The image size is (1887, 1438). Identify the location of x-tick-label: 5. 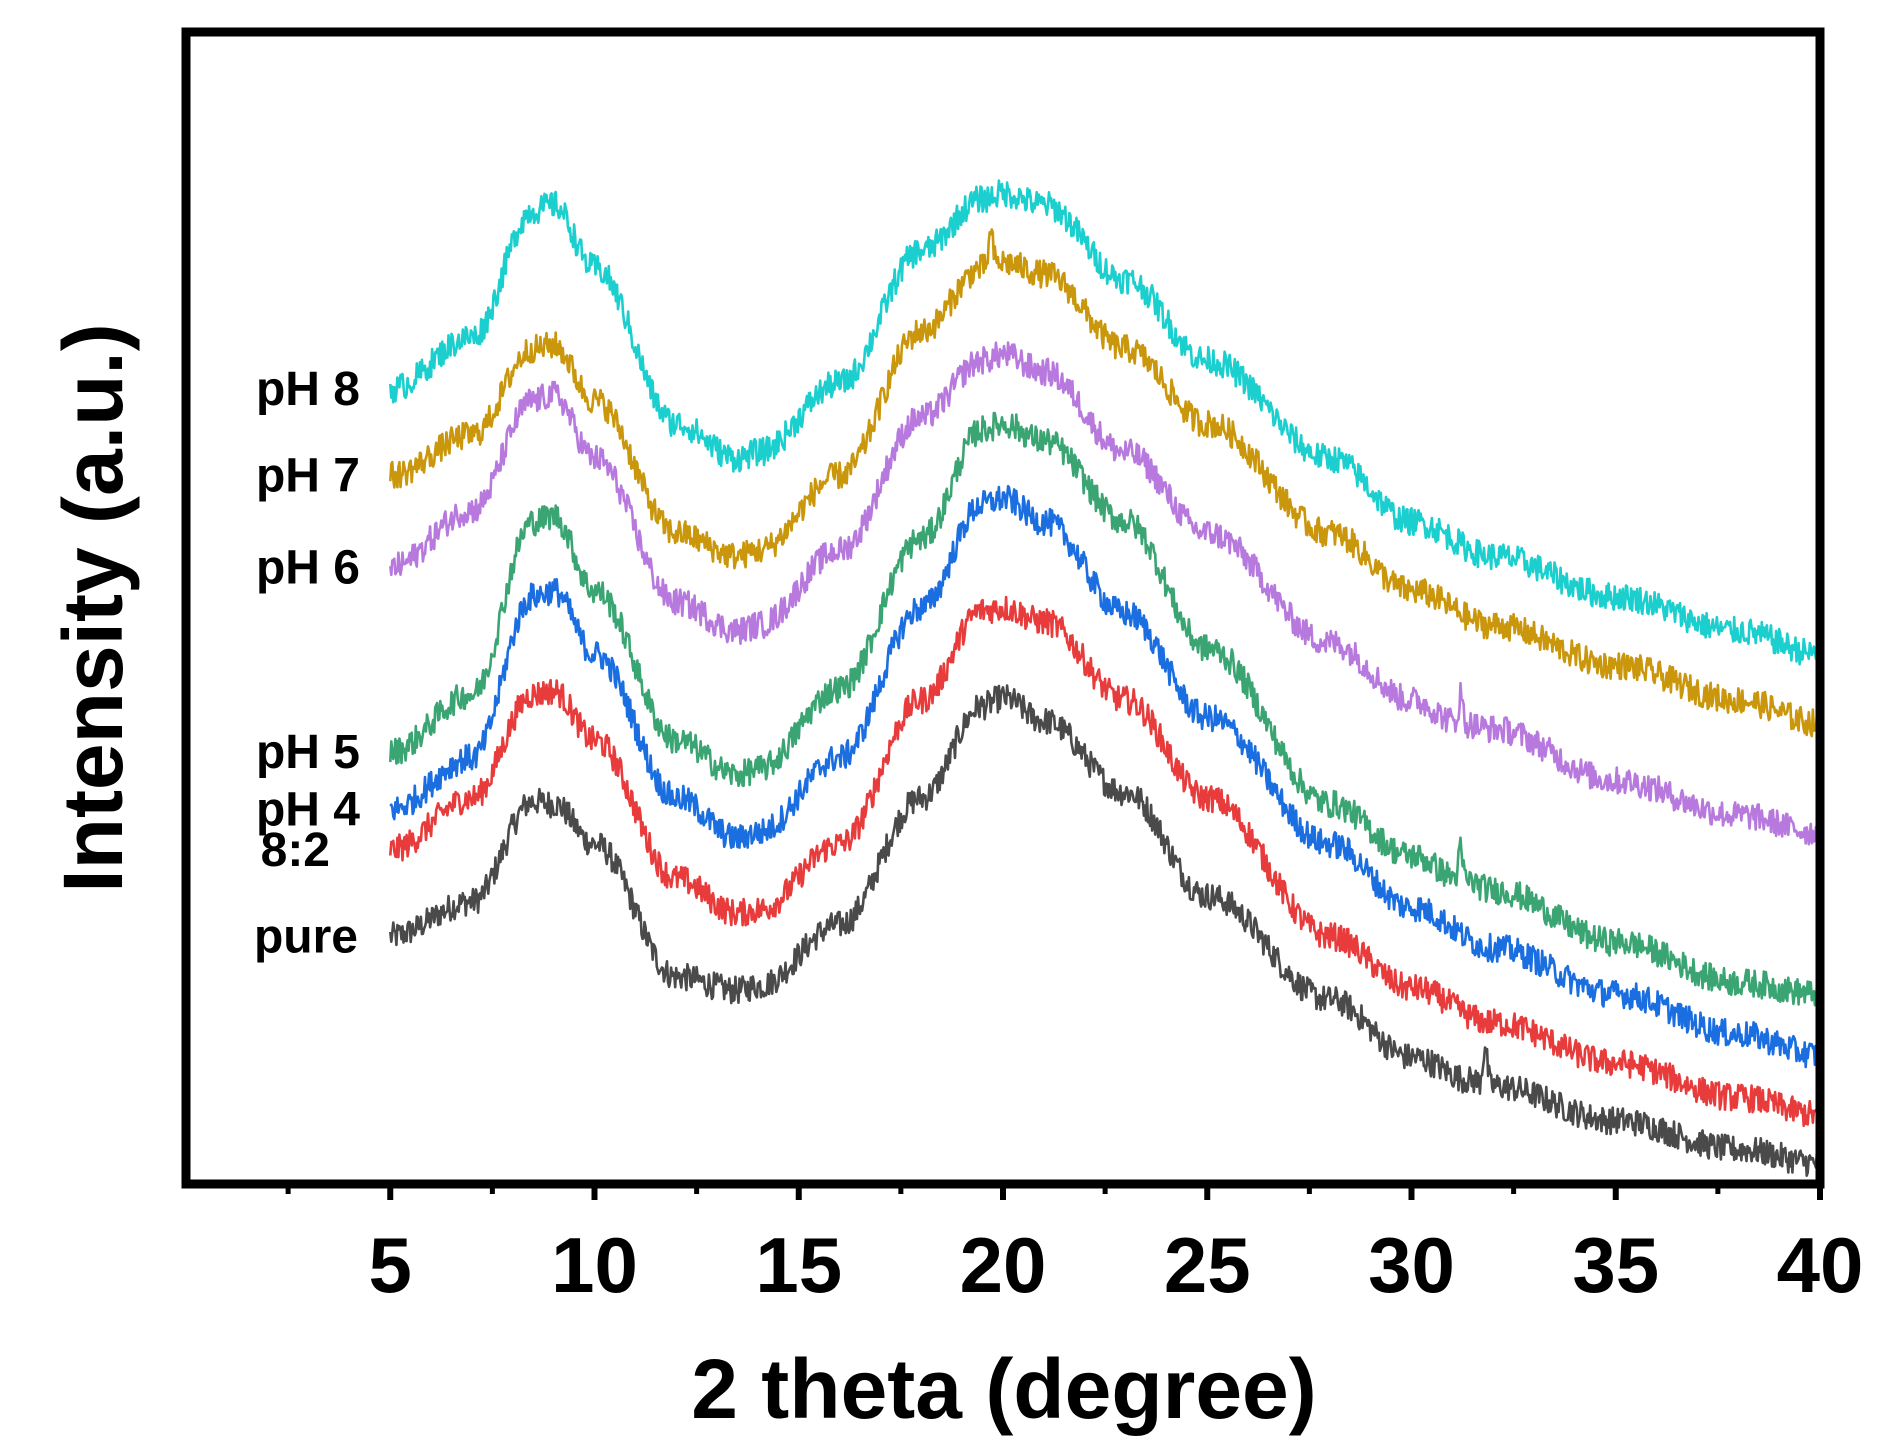
(390, 1265).